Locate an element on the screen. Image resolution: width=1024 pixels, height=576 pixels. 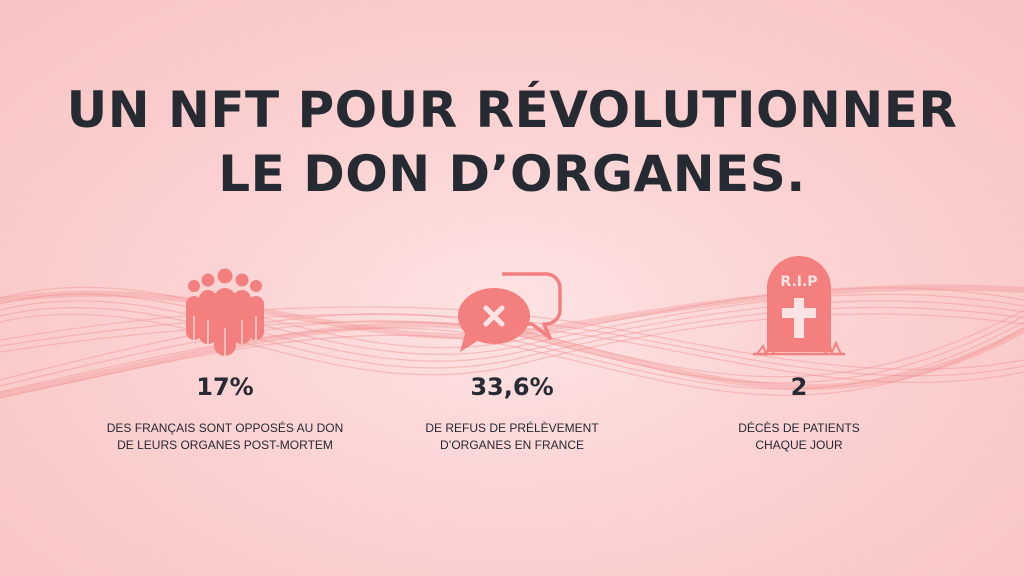
stat-value: 33,6% is located at coordinates (512, 387).